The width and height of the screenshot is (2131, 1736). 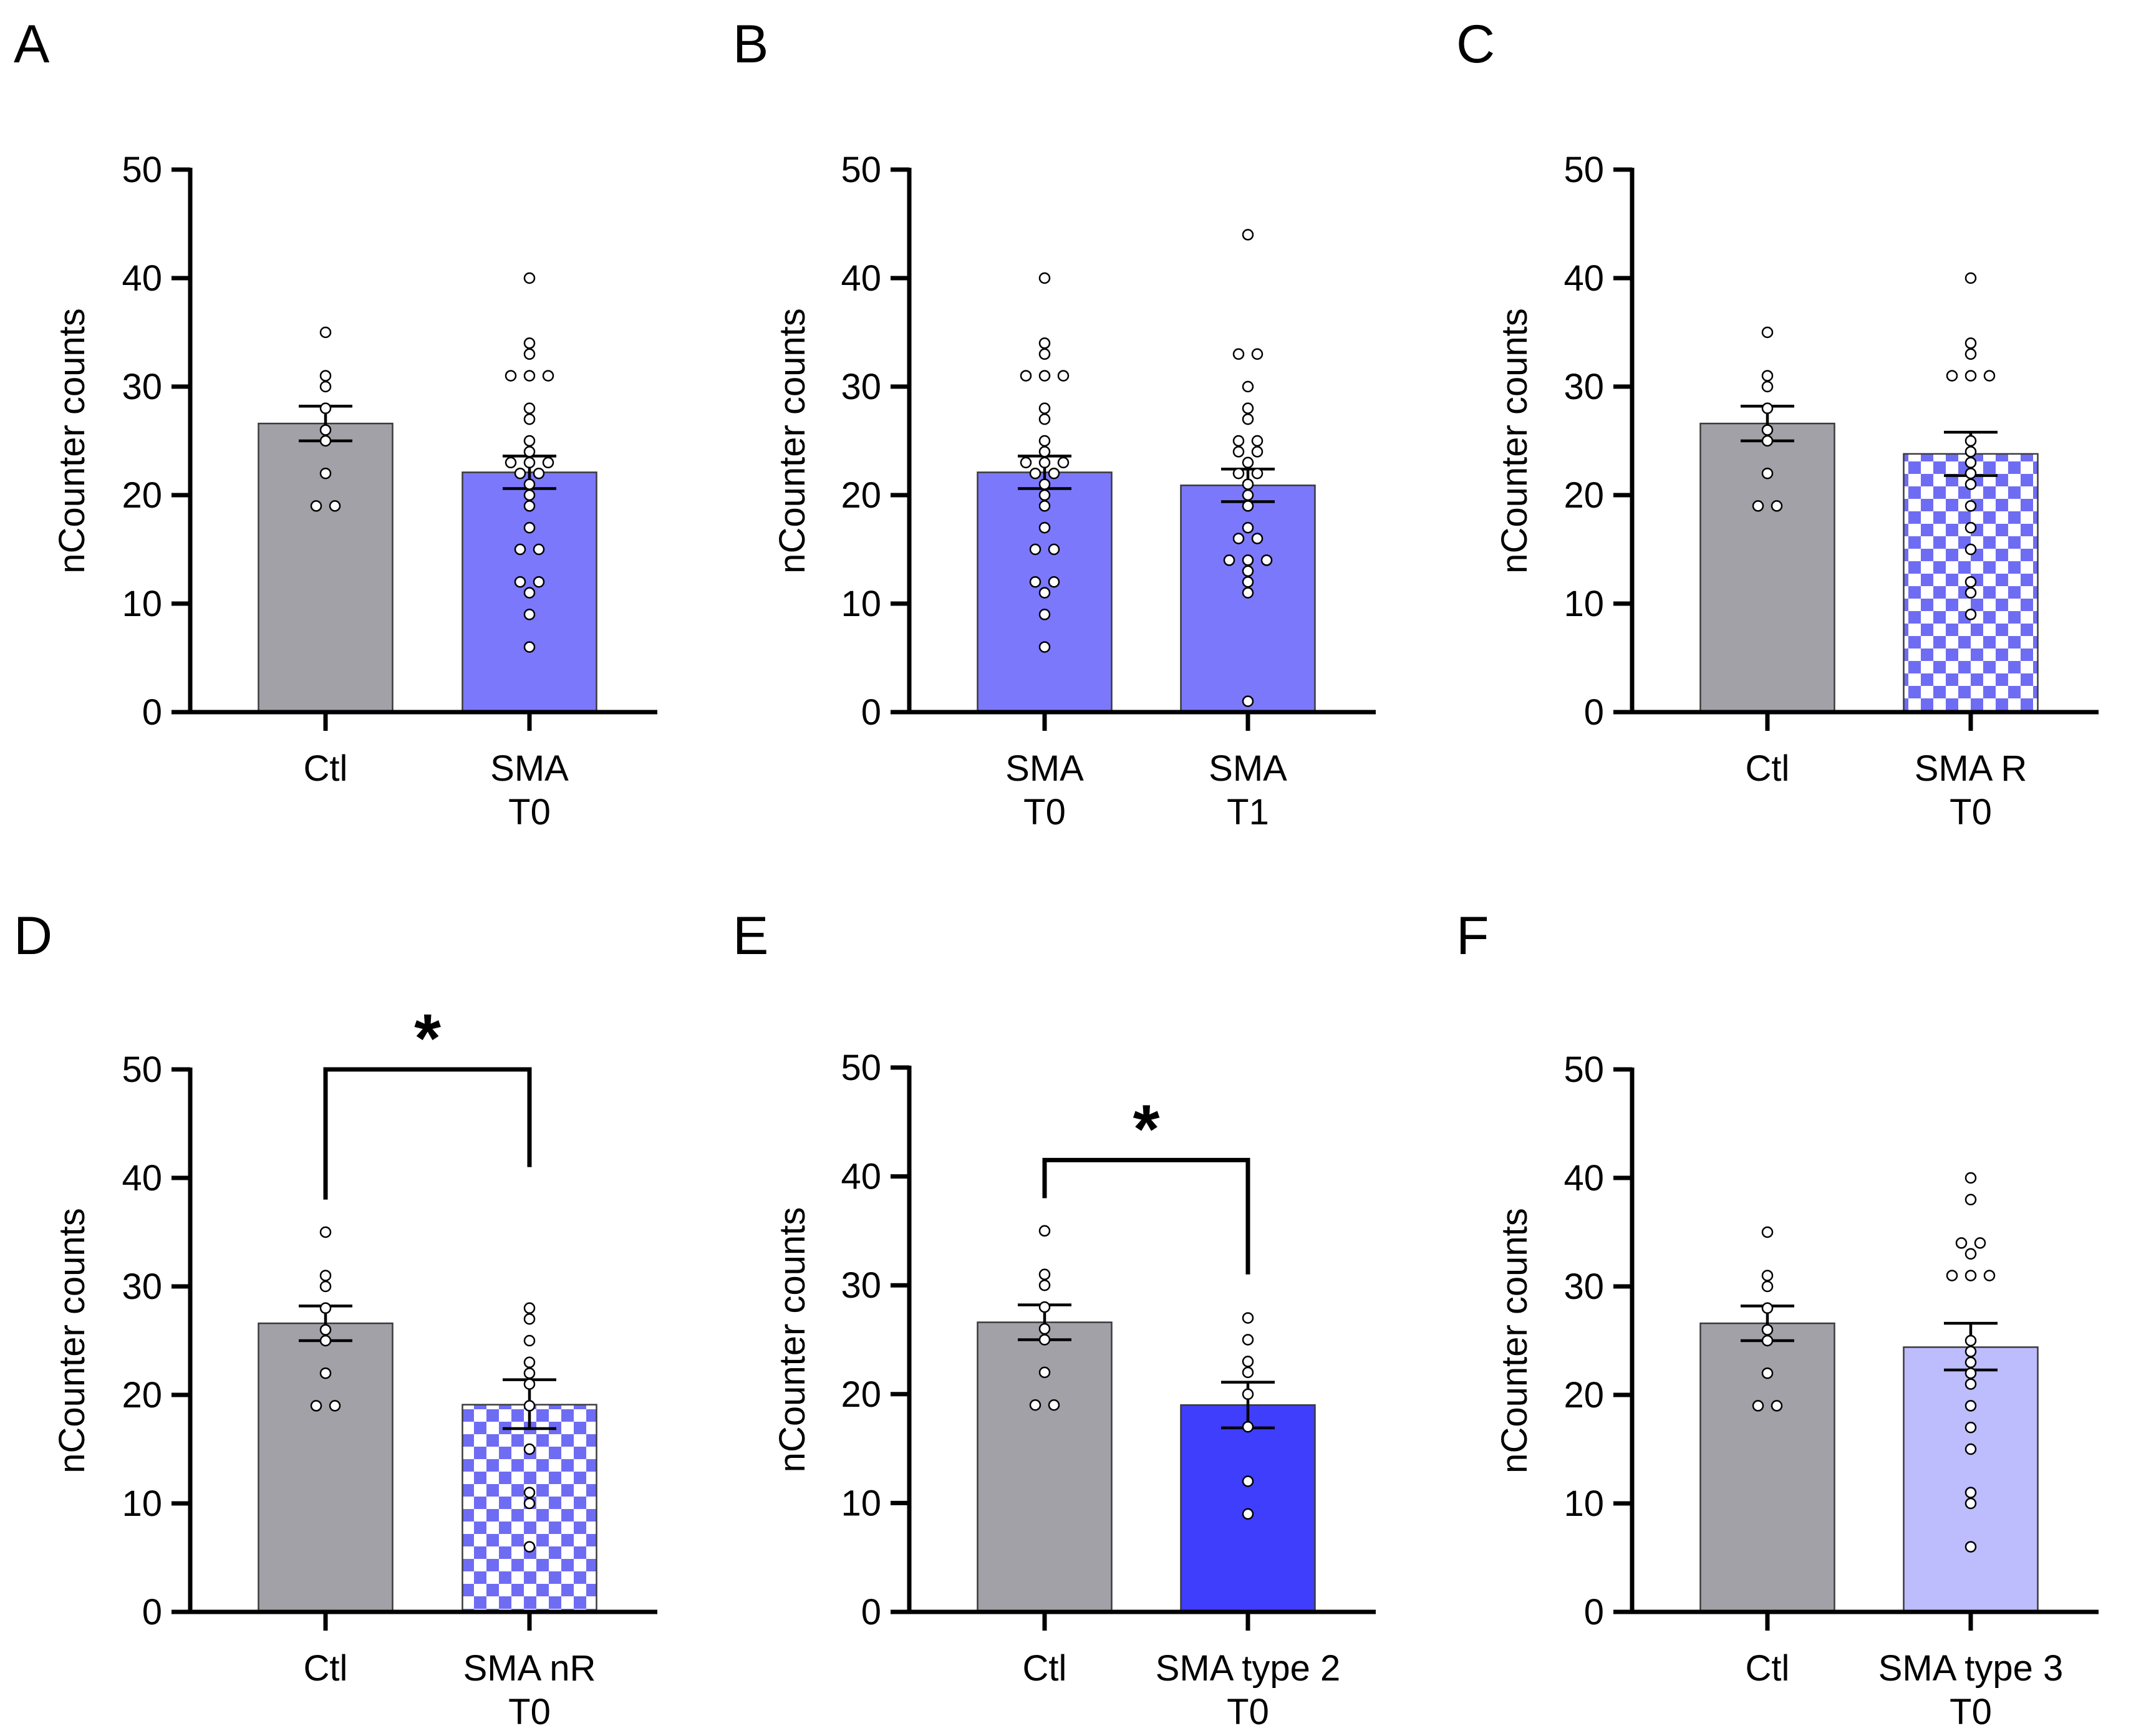 What do you see at coordinates (1045, 1467) in the screenshot?
I see `bar` at bounding box center [1045, 1467].